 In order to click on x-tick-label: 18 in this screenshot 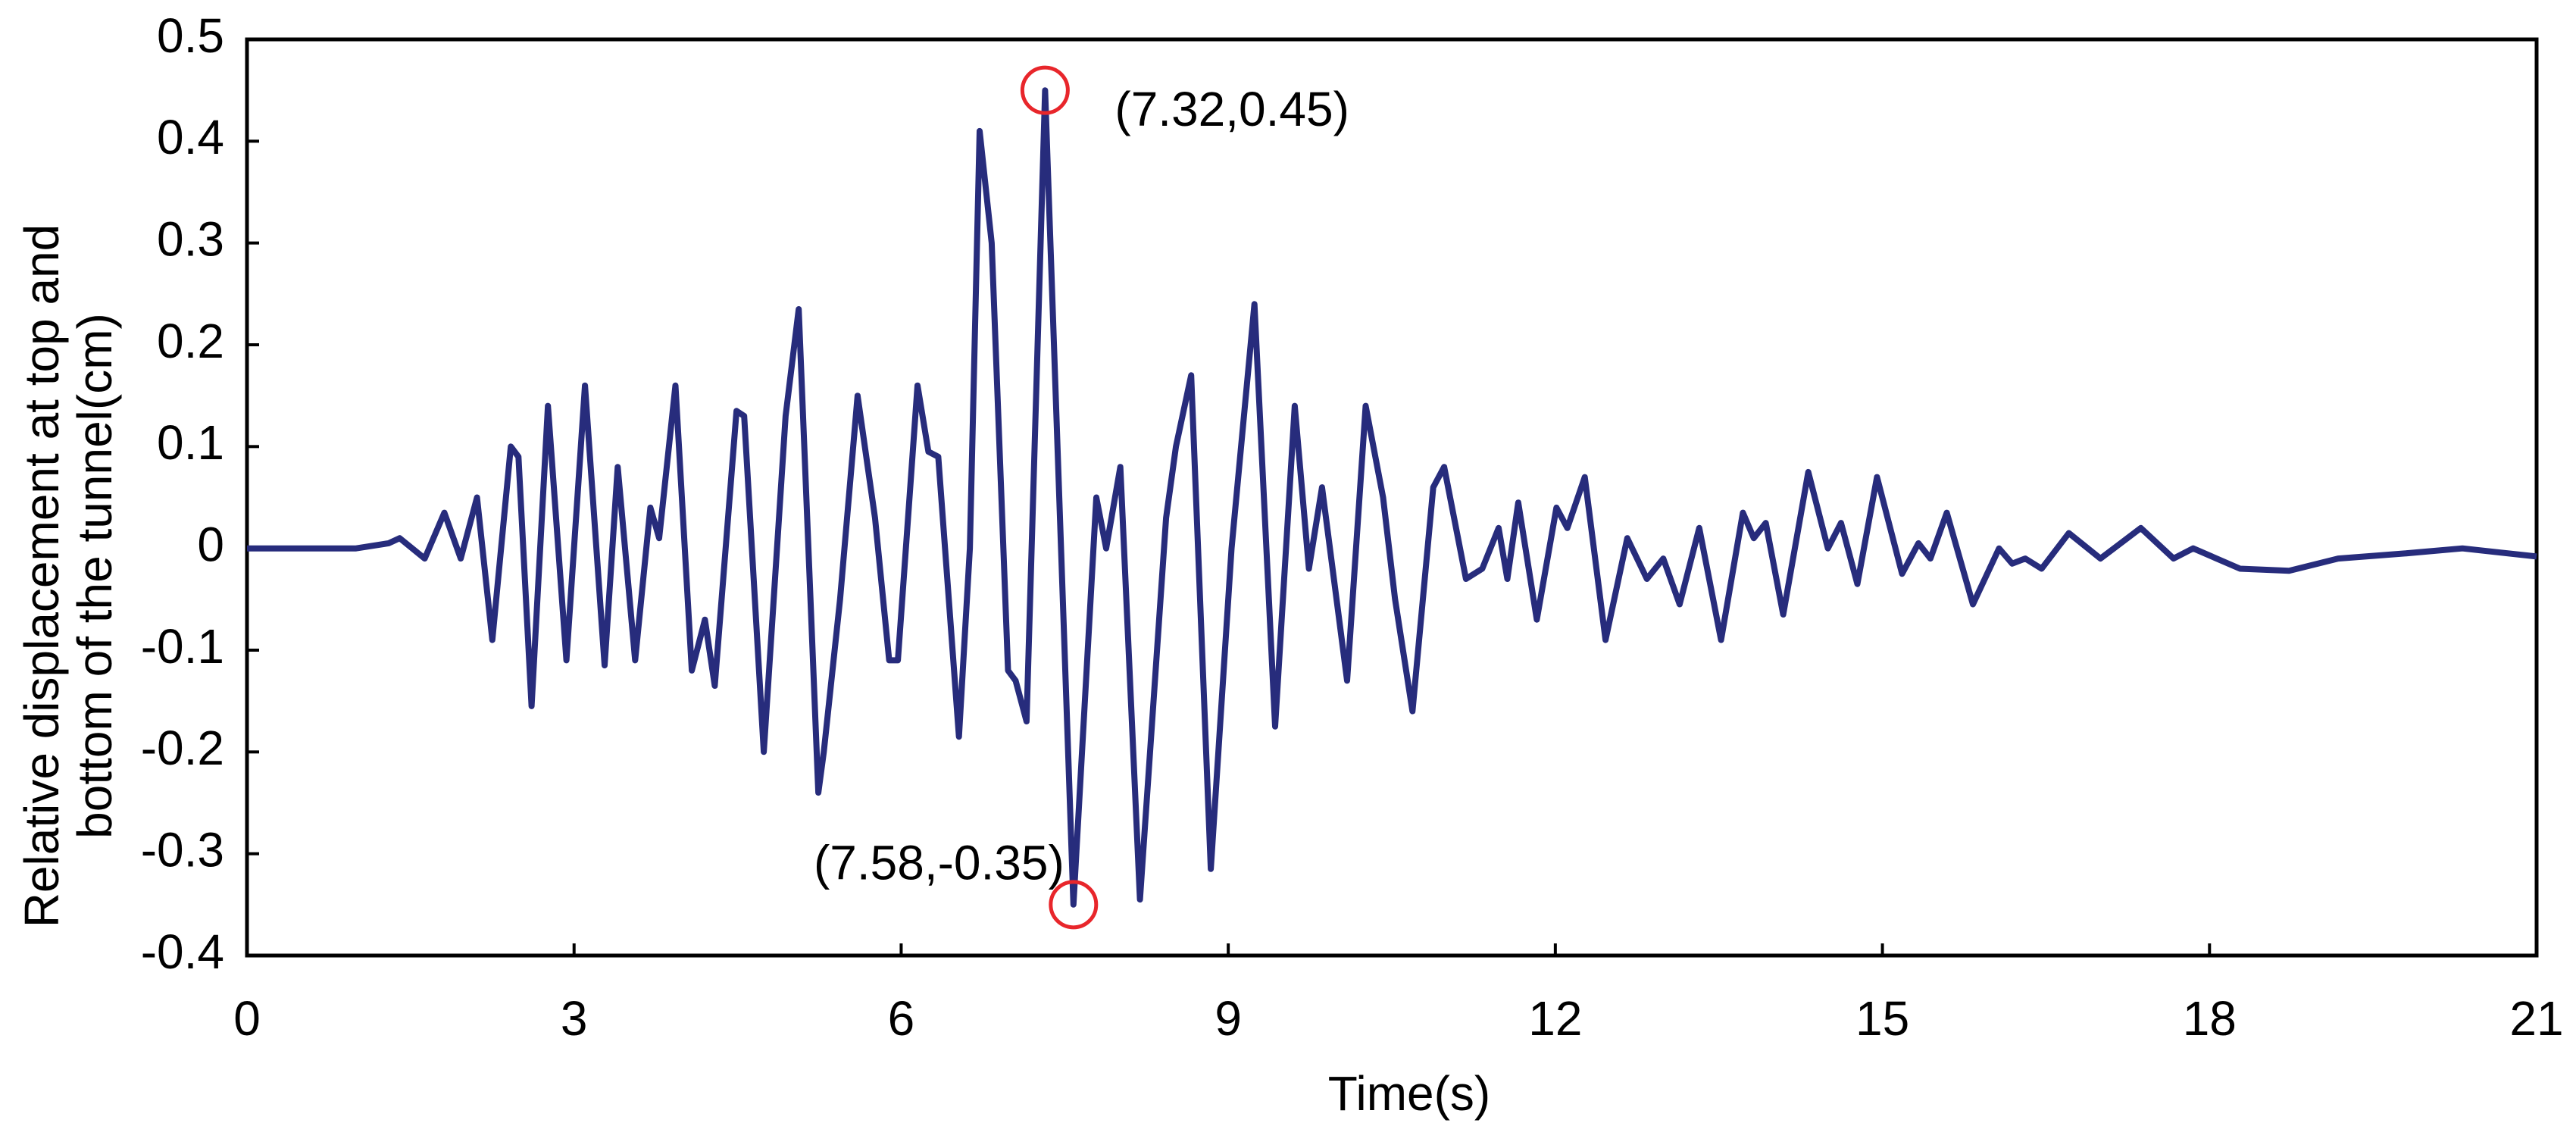, I will do `click(2210, 1019)`.